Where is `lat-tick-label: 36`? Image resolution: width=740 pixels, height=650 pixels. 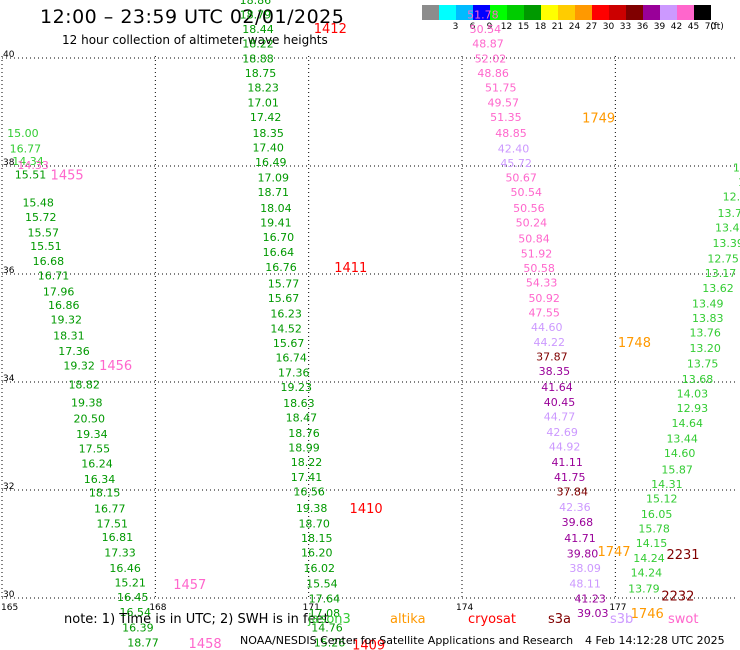 lat-tick-label: 36 is located at coordinates (9, 271).